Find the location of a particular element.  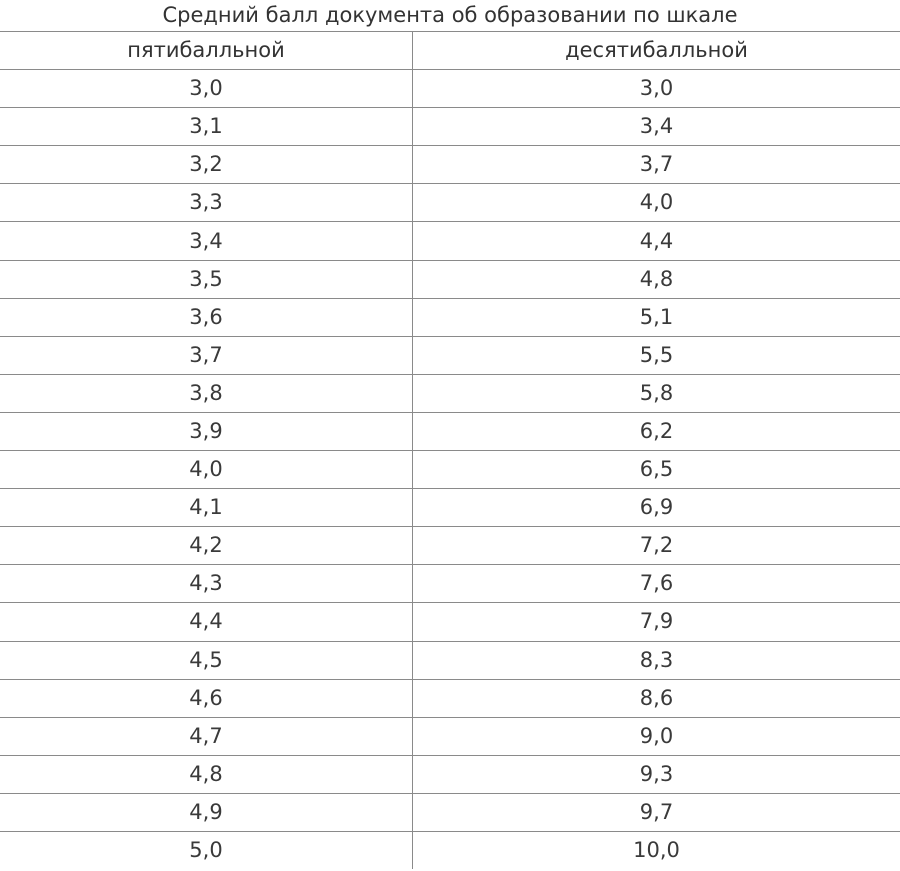

table-row: 3,2 3,7 is located at coordinates (450, 164).